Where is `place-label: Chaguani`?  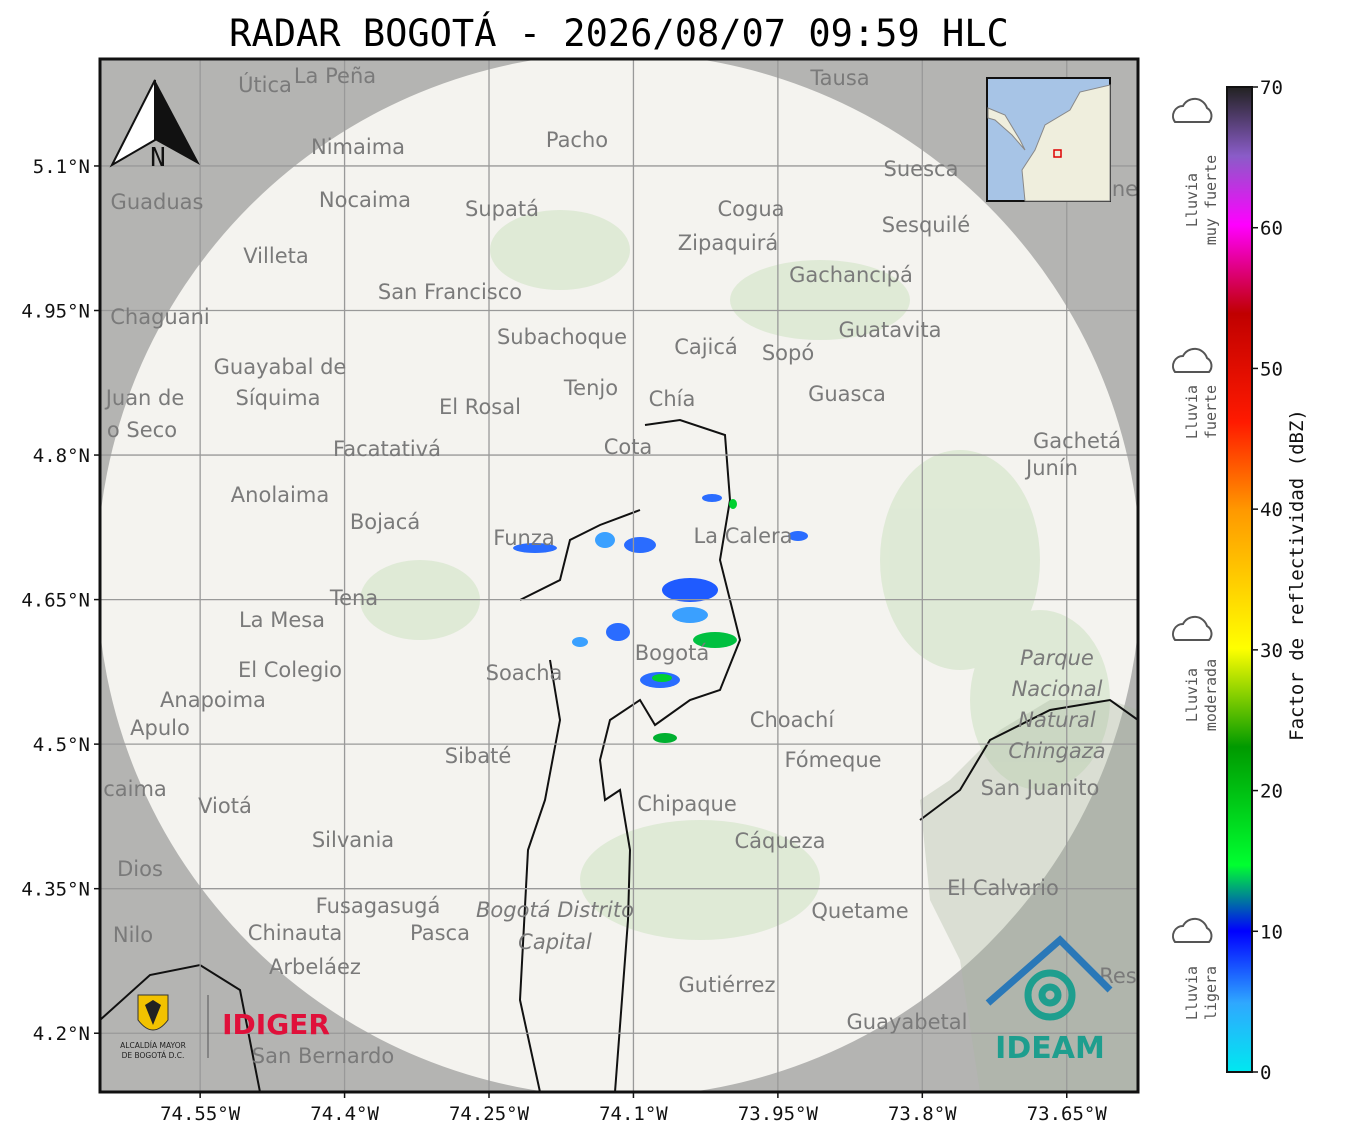 place-label: Chaguani is located at coordinates (160, 317).